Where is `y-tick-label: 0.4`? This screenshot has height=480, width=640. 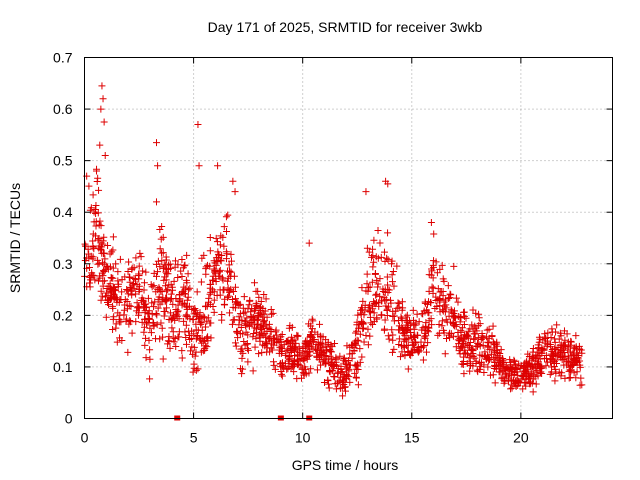 y-tick-label: 0.4 is located at coordinates (63, 212).